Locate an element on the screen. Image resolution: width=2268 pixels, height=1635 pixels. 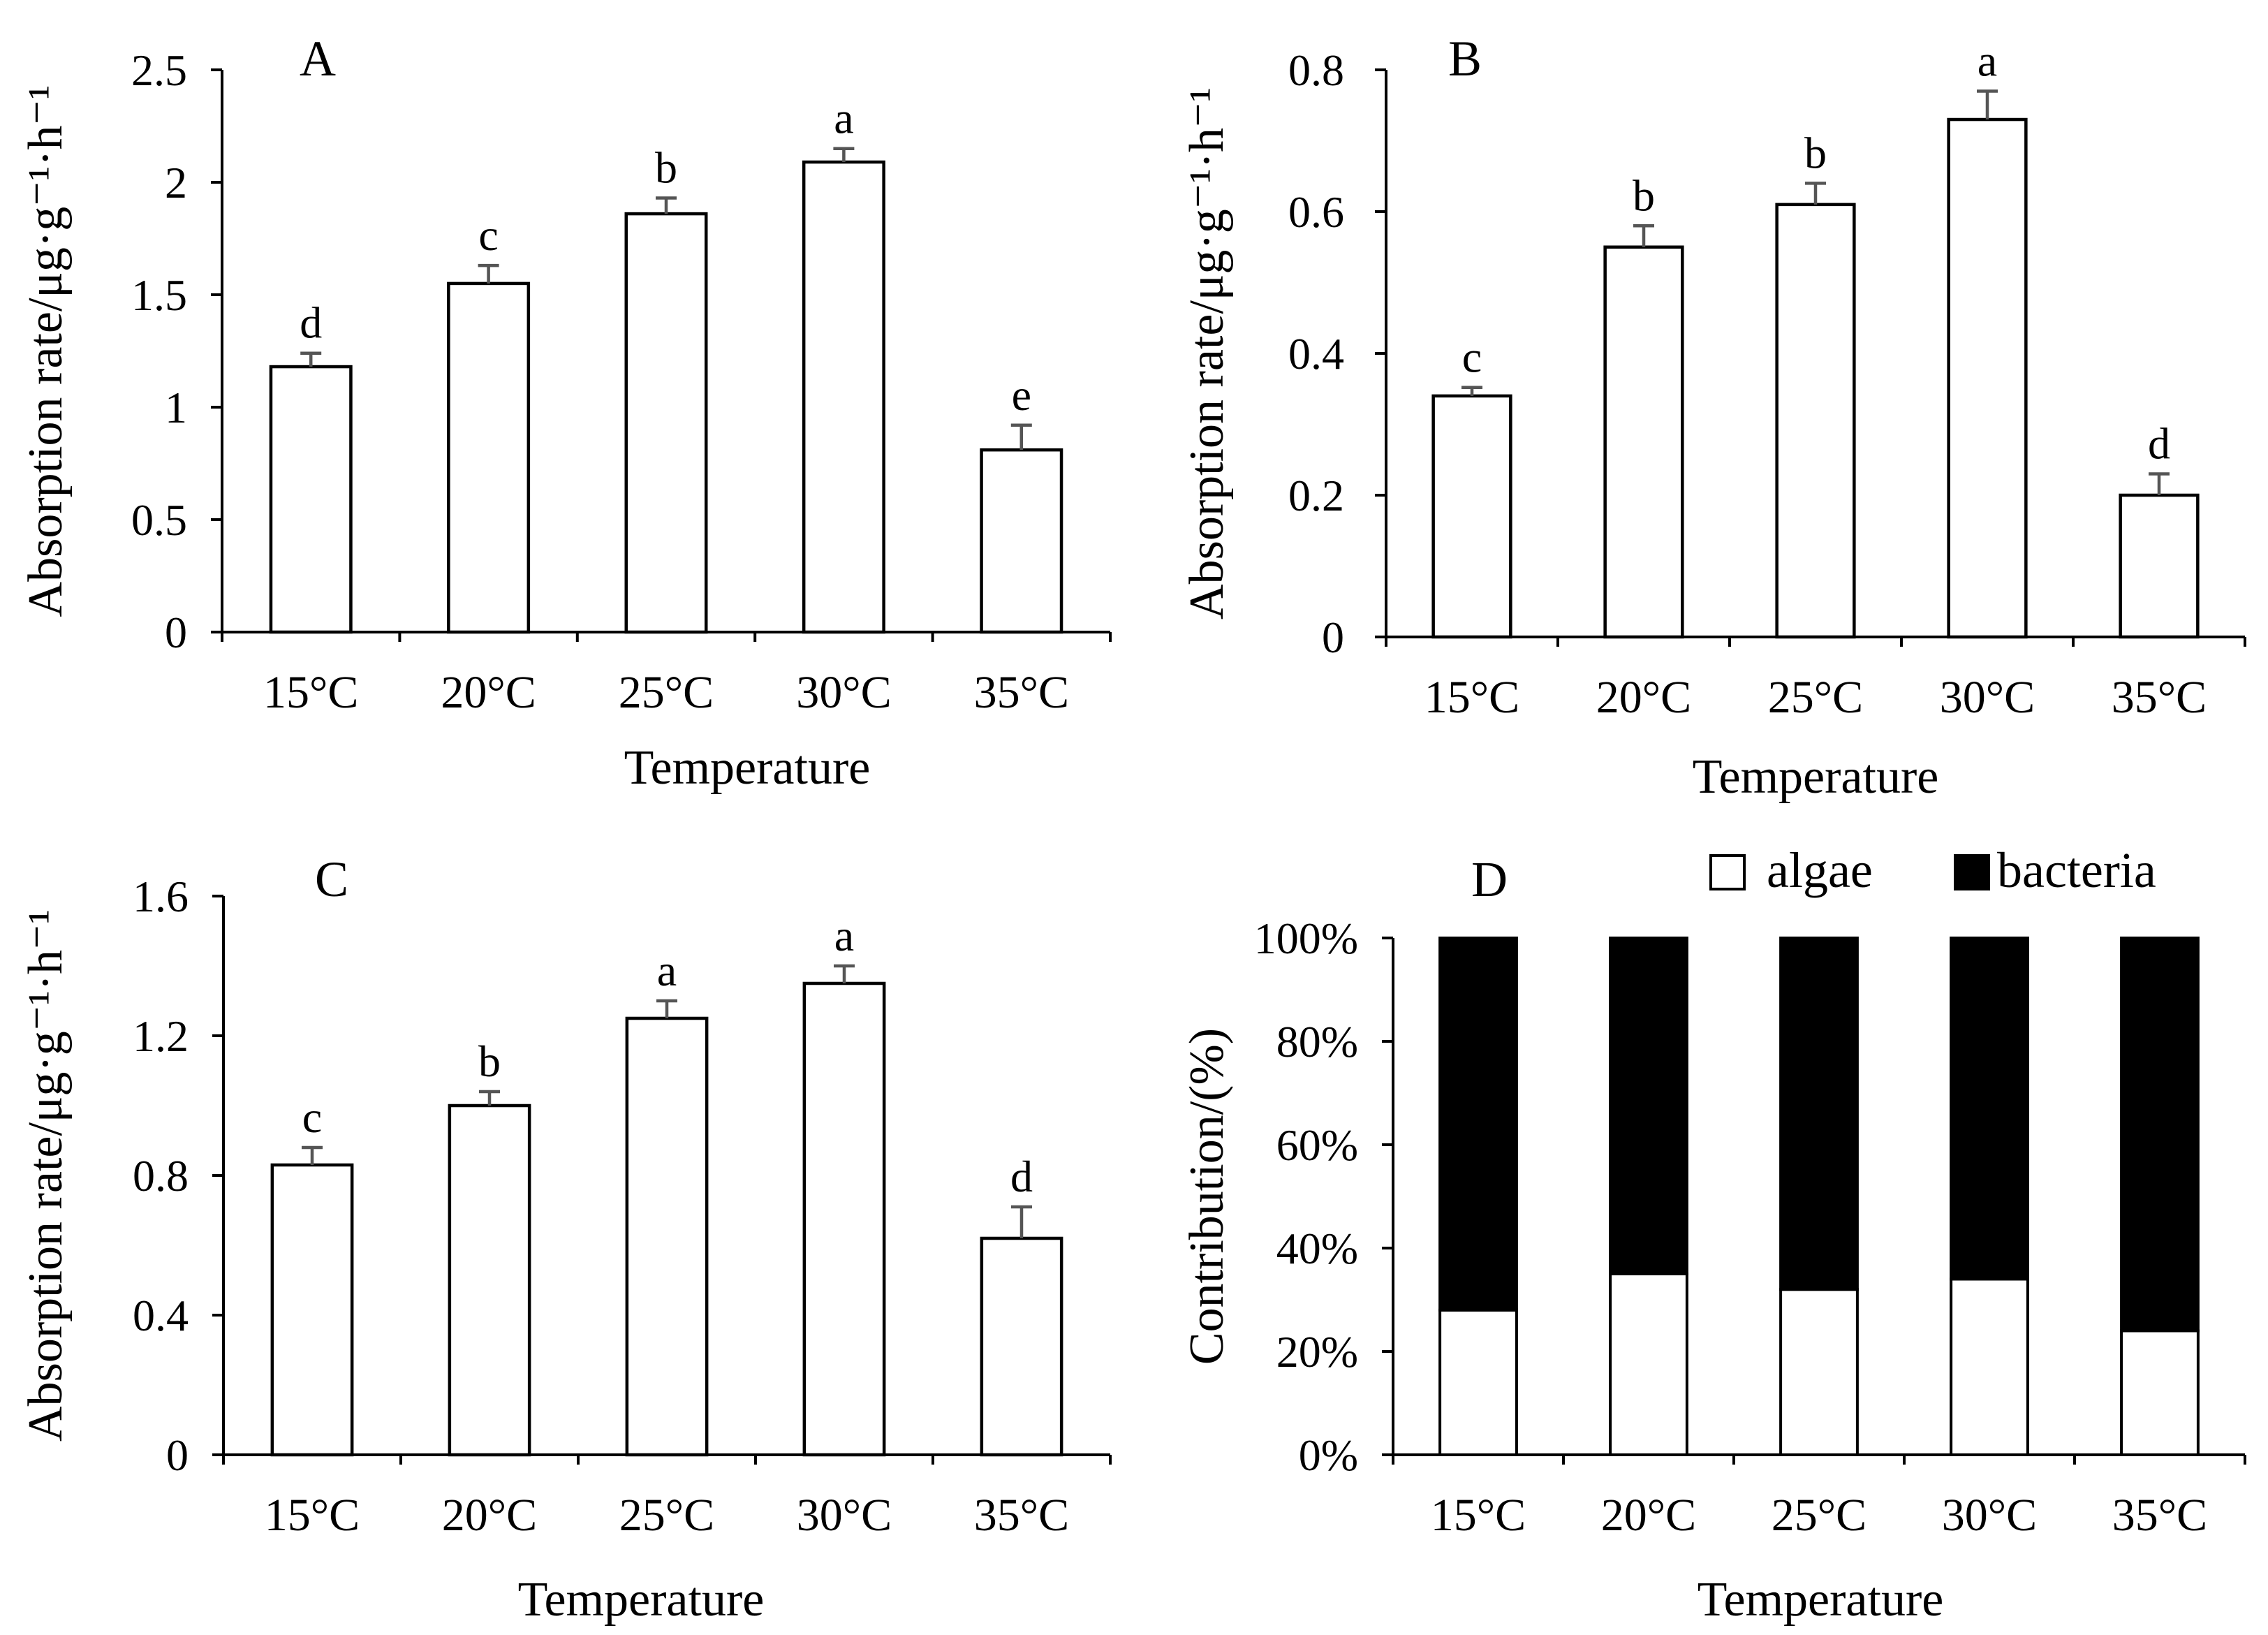
panel-b-xtick-label: 30°C is located at coordinates (1987, 697).